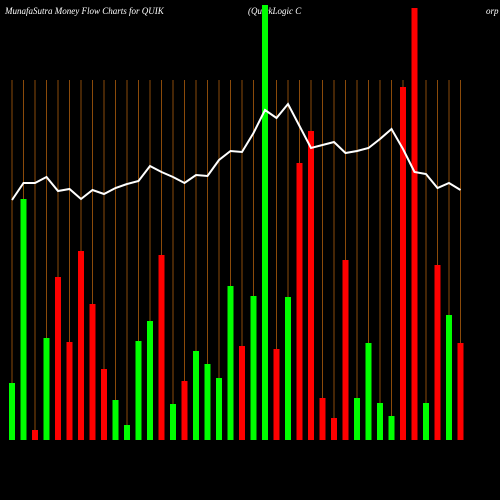 This screenshot has height=500, width=500. What do you see at coordinates (84, 11) in the screenshot?
I see `chart-title: MunafaSutra Money Flow Charts for QUIK` at bounding box center [84, 11].